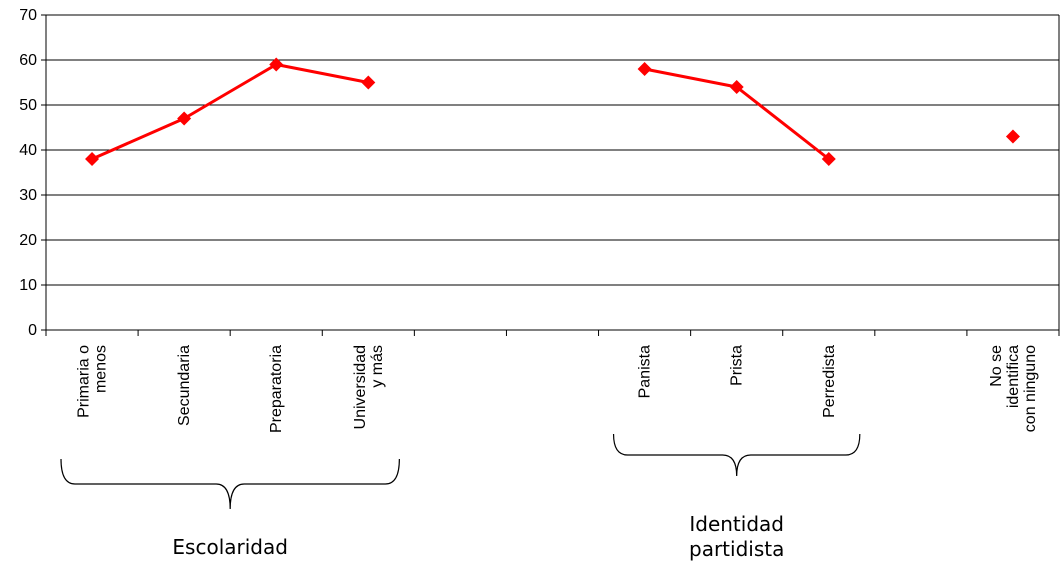 The image size is (1062, 573). What do you see at coordinates (377, 366) in the screenshot?
I see `x-category-label: y más` at bounding box center [377, 366].